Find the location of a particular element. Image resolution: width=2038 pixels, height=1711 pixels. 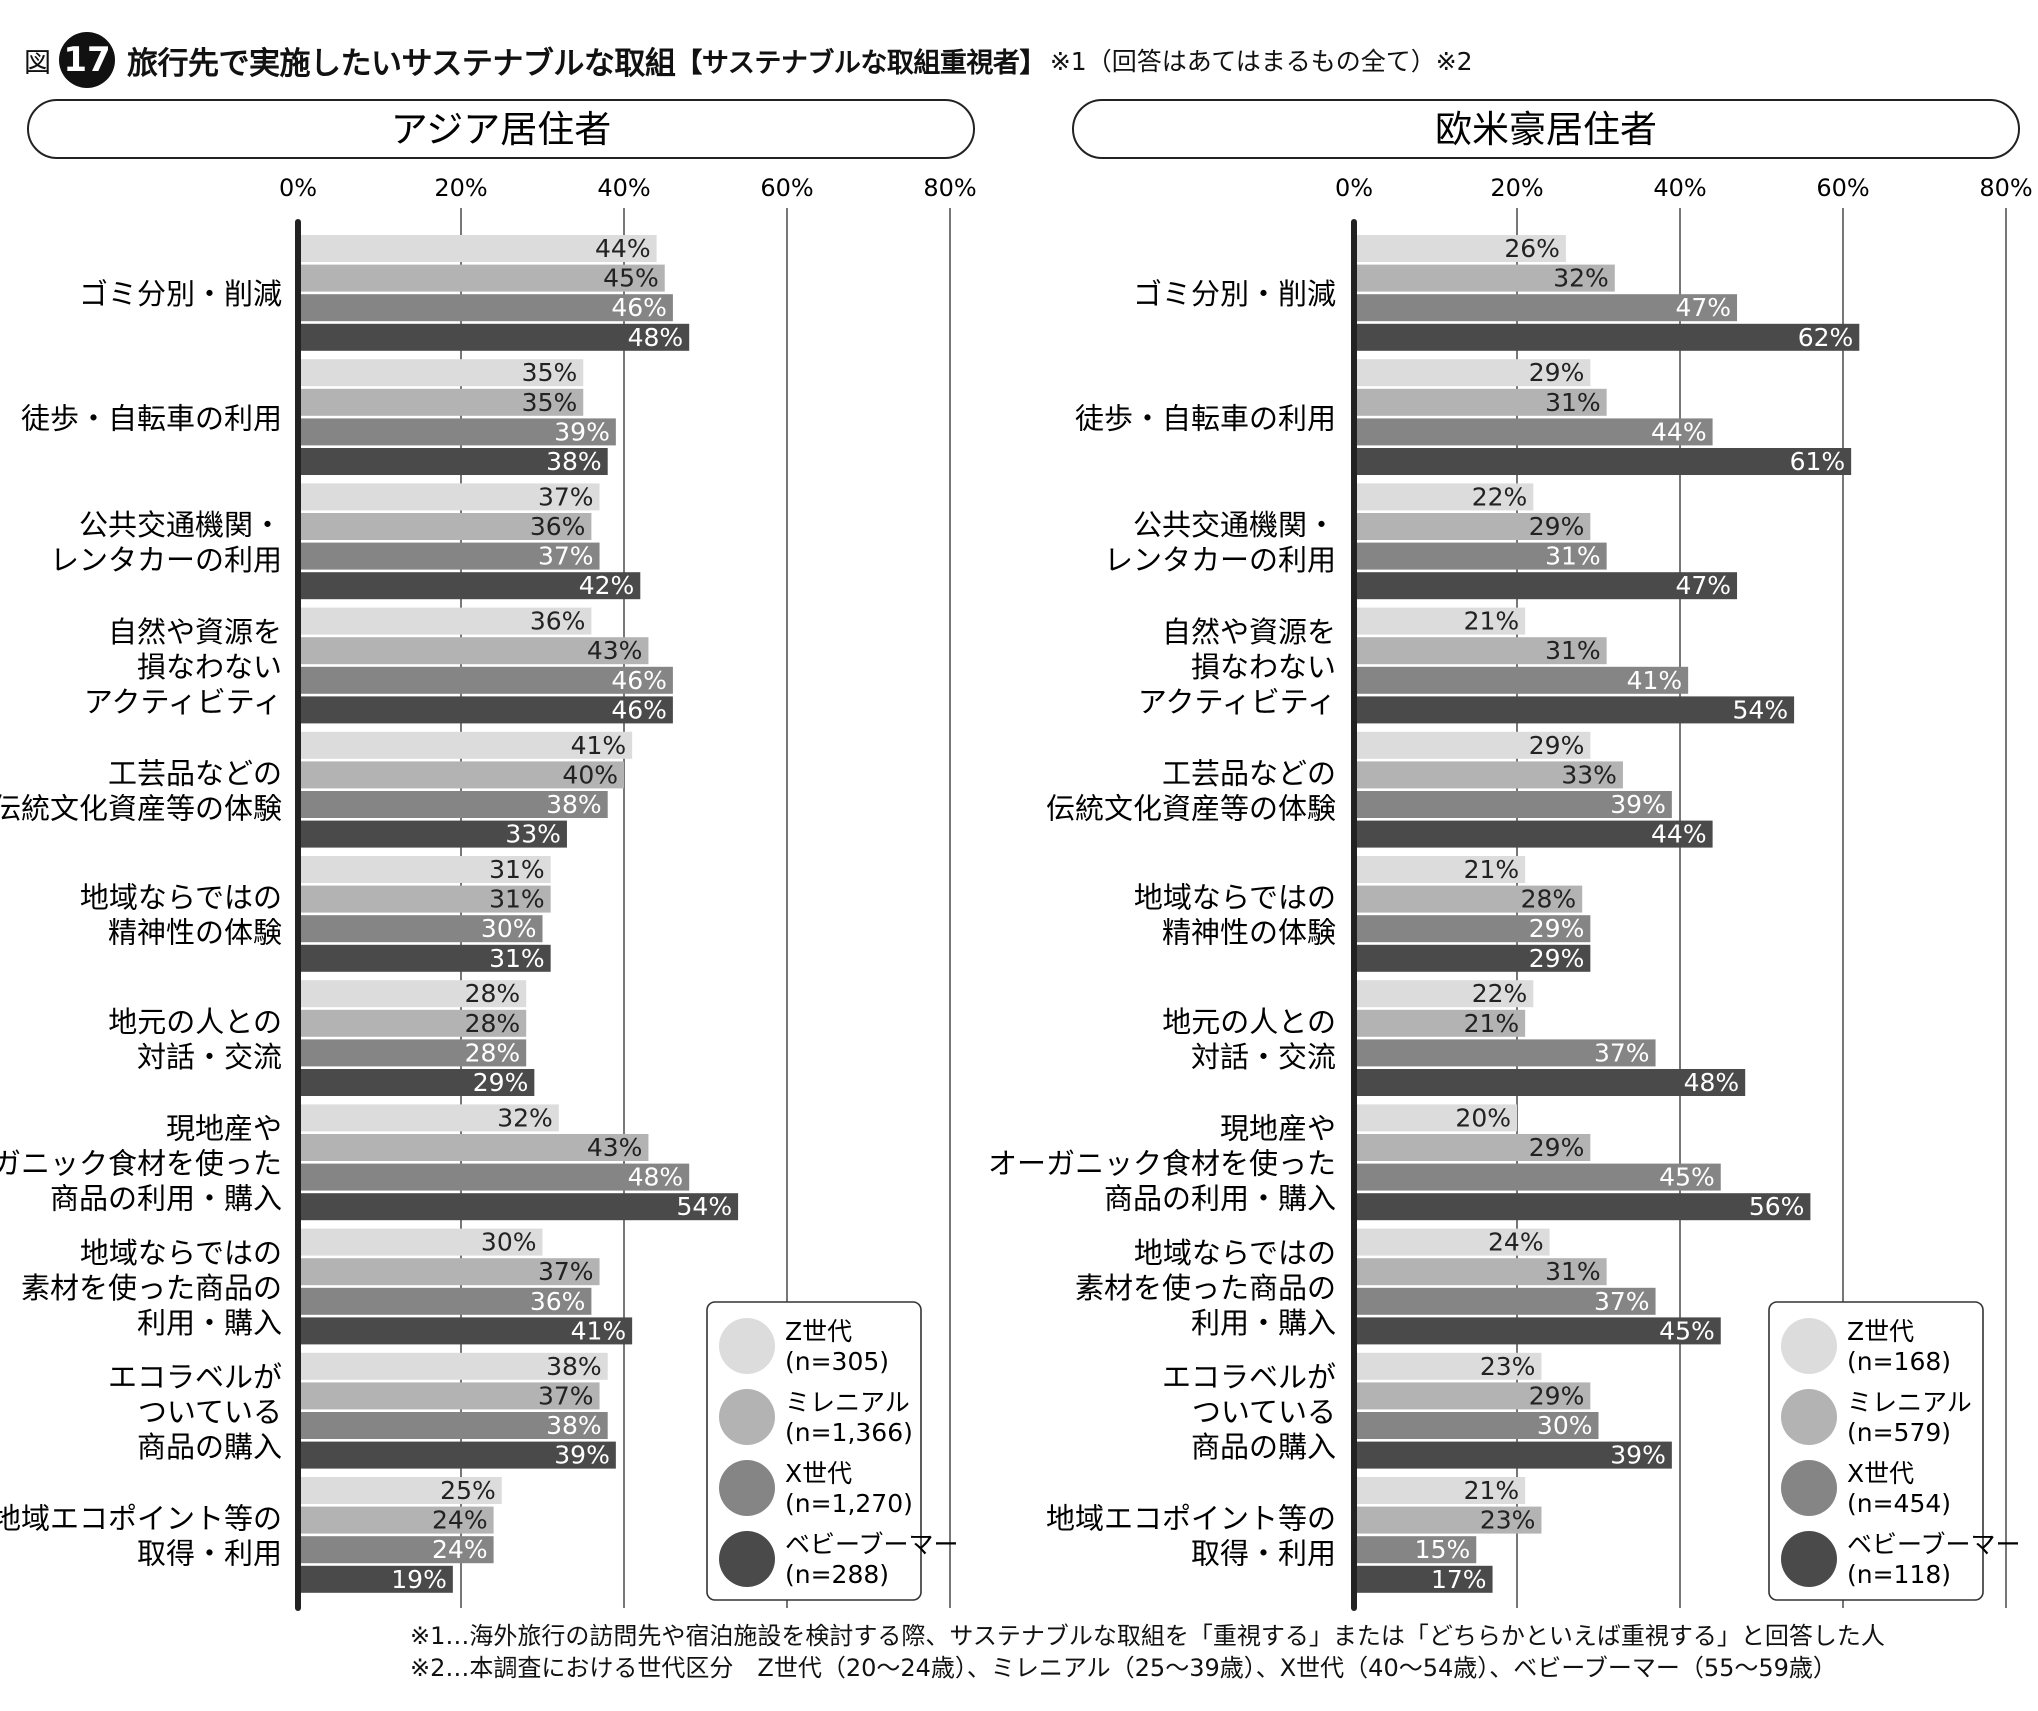

value-label: 40% is located at coordinates (590, 774).